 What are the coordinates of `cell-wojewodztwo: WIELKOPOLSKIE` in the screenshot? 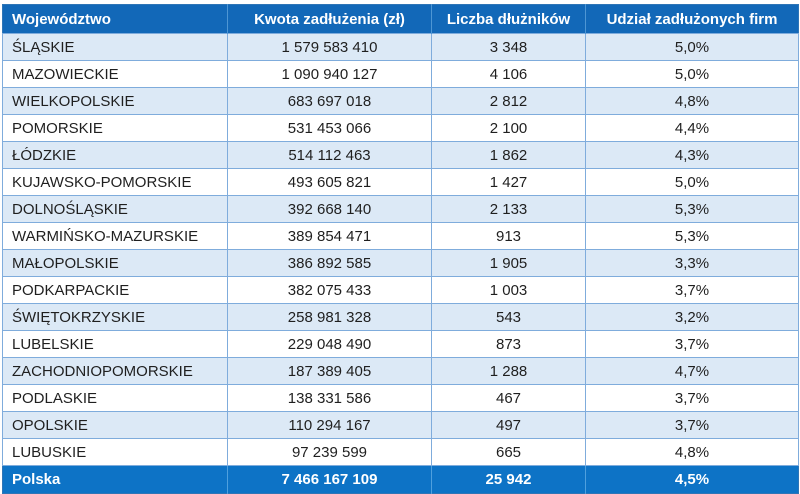 It's located at (115, 101).